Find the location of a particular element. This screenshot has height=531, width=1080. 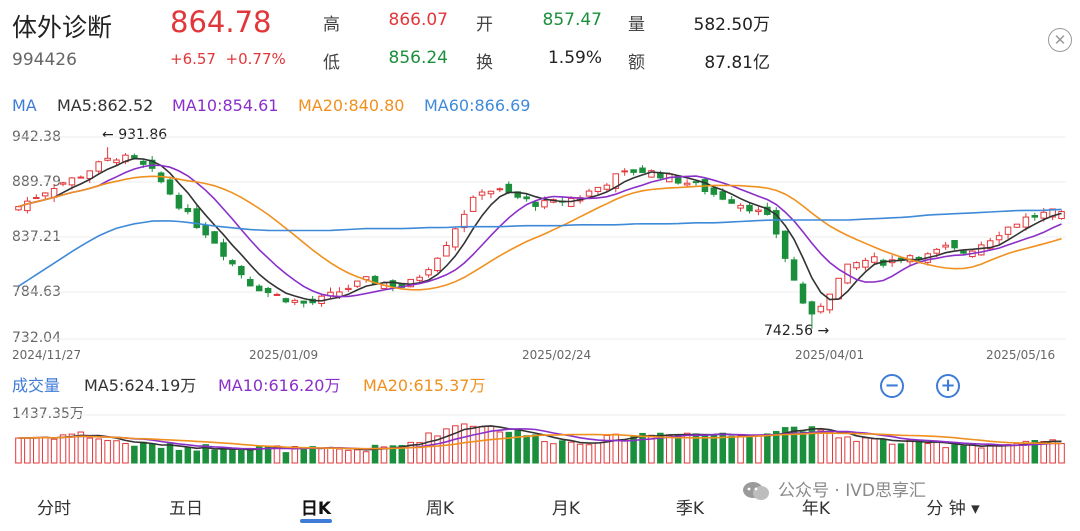

tab-yearly-k: 年K is located at coordinates (816, 509).